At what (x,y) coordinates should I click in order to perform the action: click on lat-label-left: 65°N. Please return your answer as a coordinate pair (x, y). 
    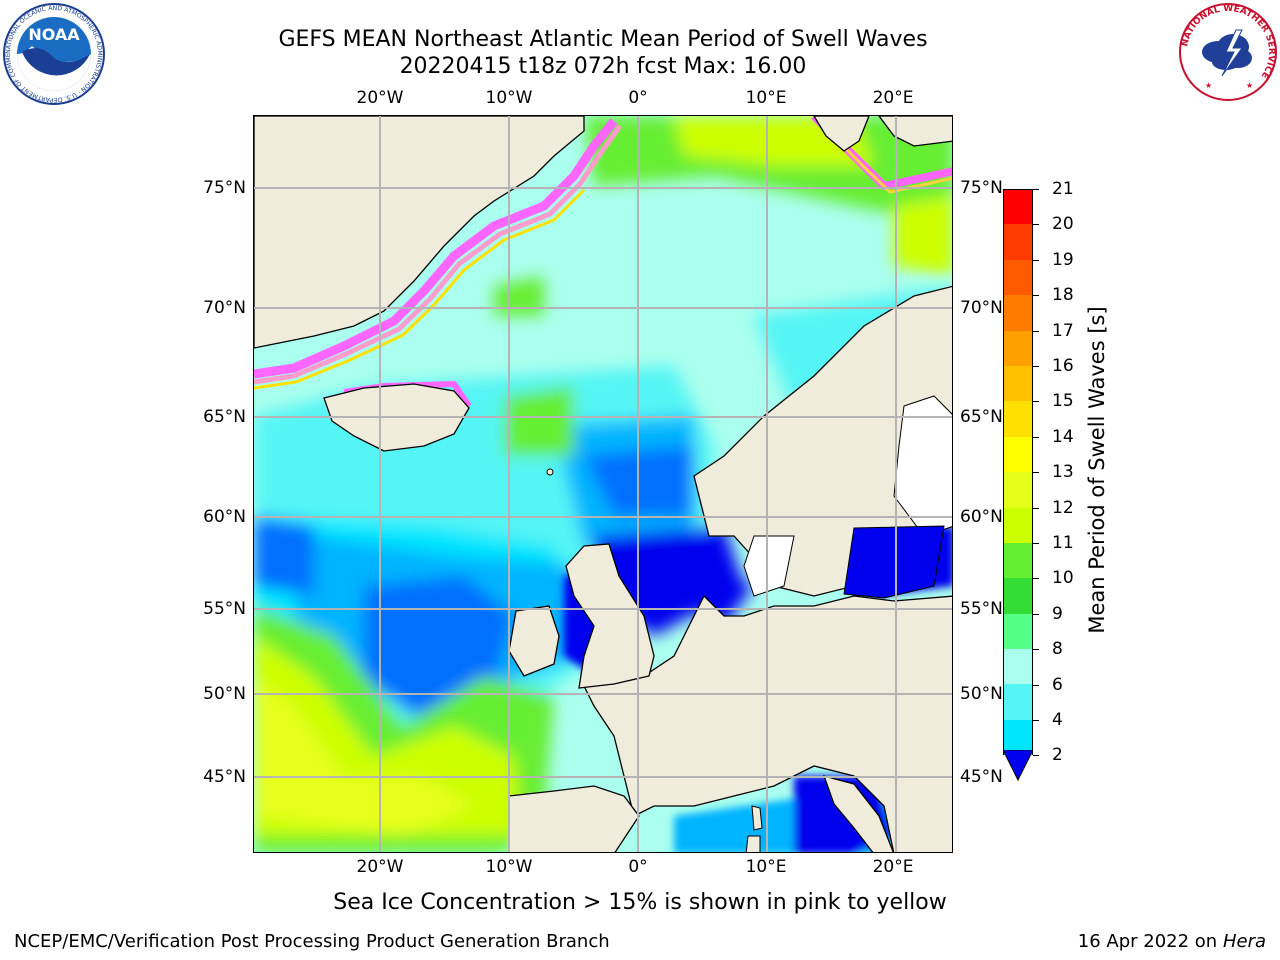
    Looking at the image, I should click on (224, 417).